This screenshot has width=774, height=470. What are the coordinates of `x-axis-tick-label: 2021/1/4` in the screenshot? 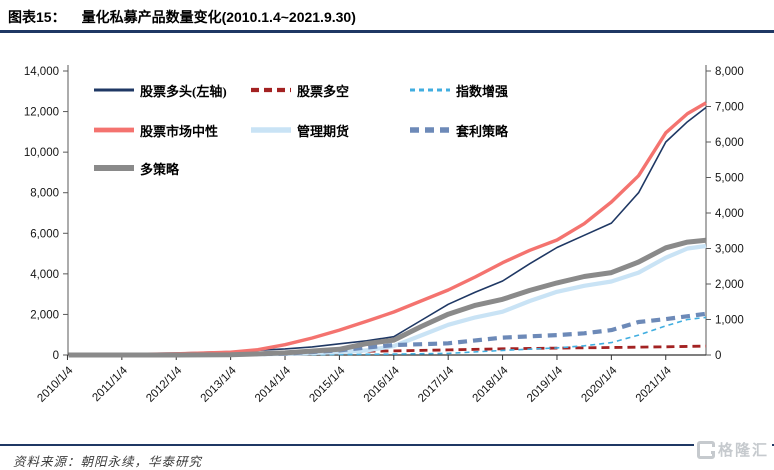 It's located at (654, 384).